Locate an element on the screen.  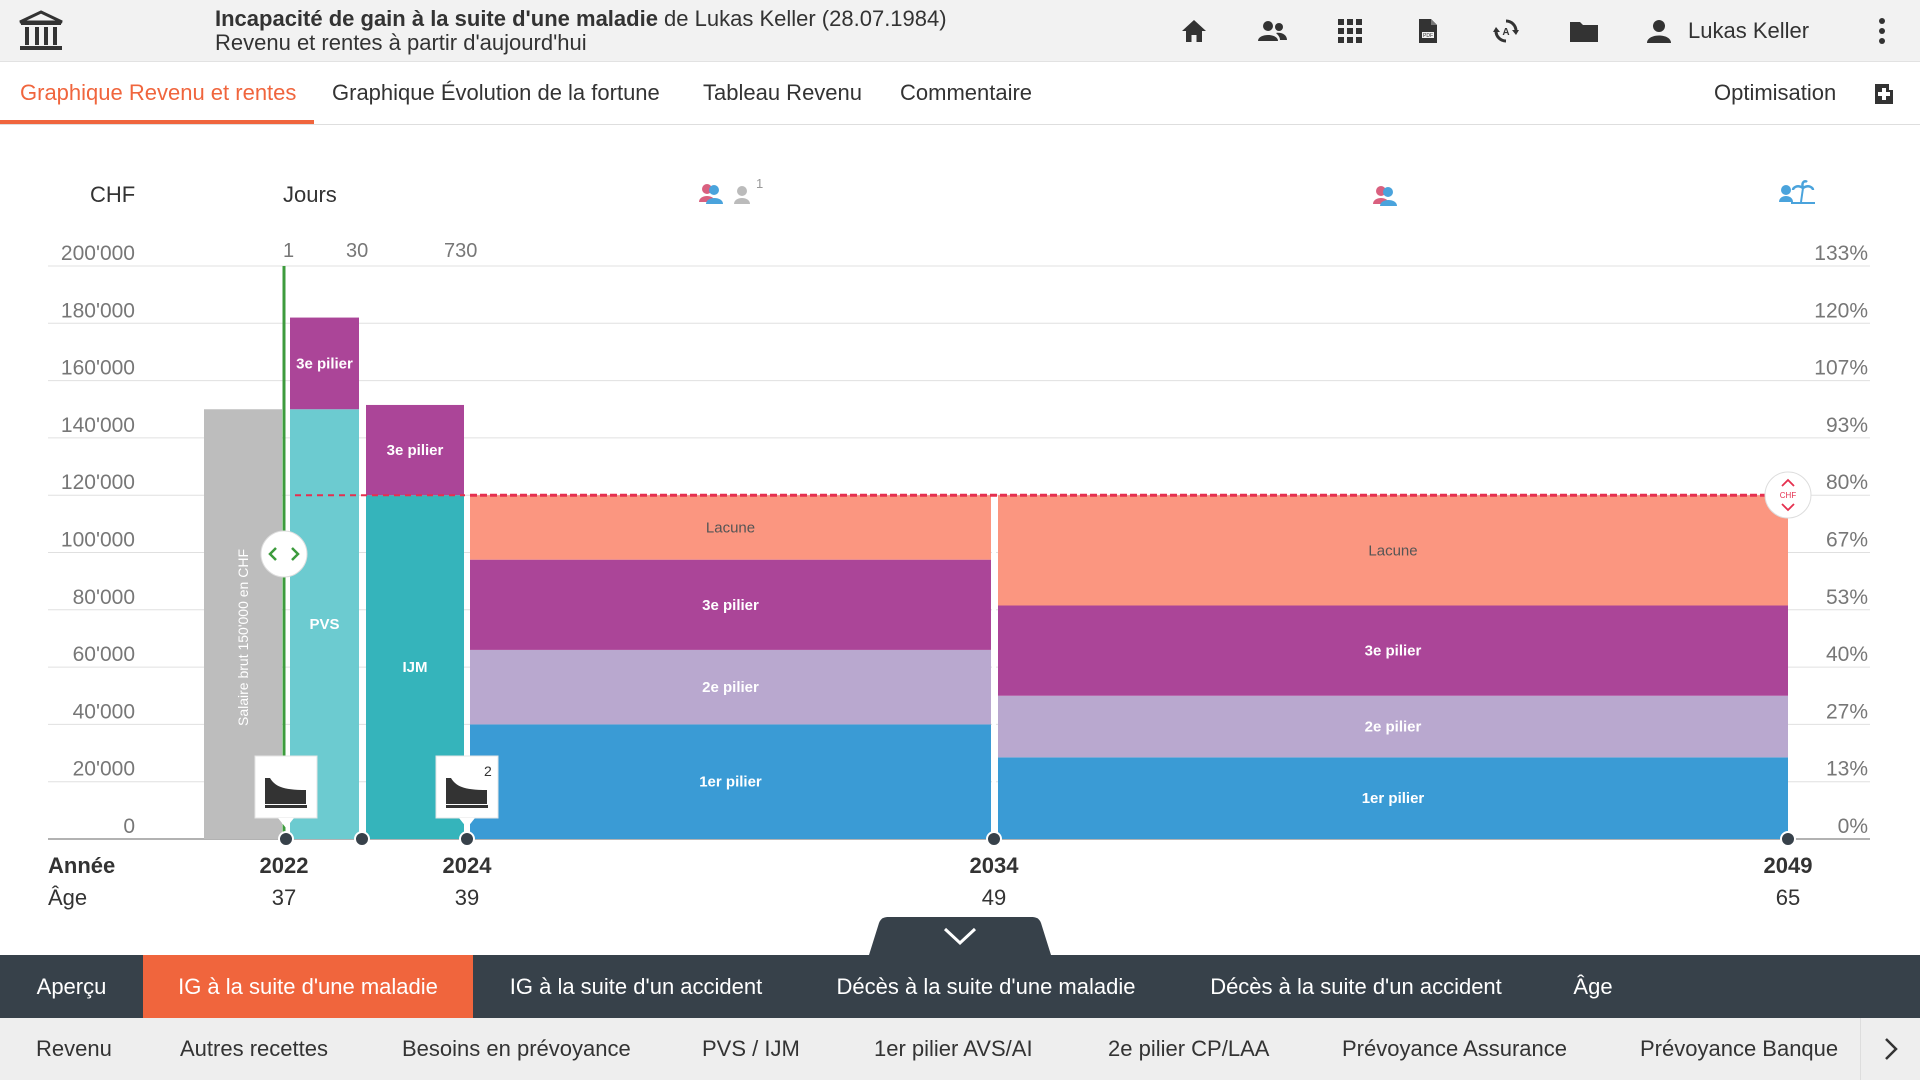
user-menu: Lukas Keller is located at coordinates (1727, 31).